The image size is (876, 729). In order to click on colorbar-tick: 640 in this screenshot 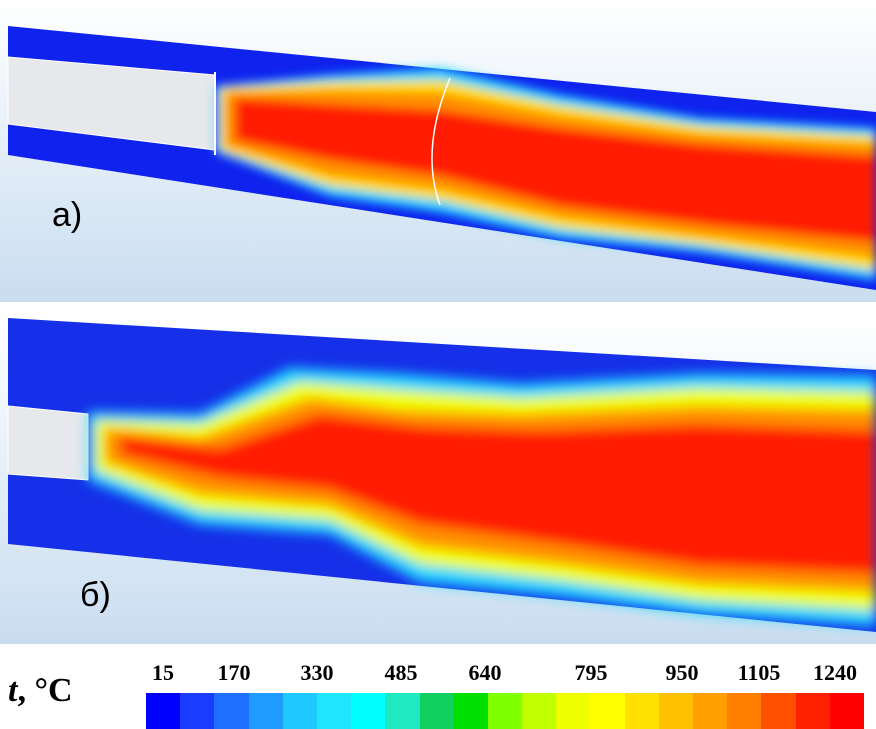, I will do `click(485, 672)`.